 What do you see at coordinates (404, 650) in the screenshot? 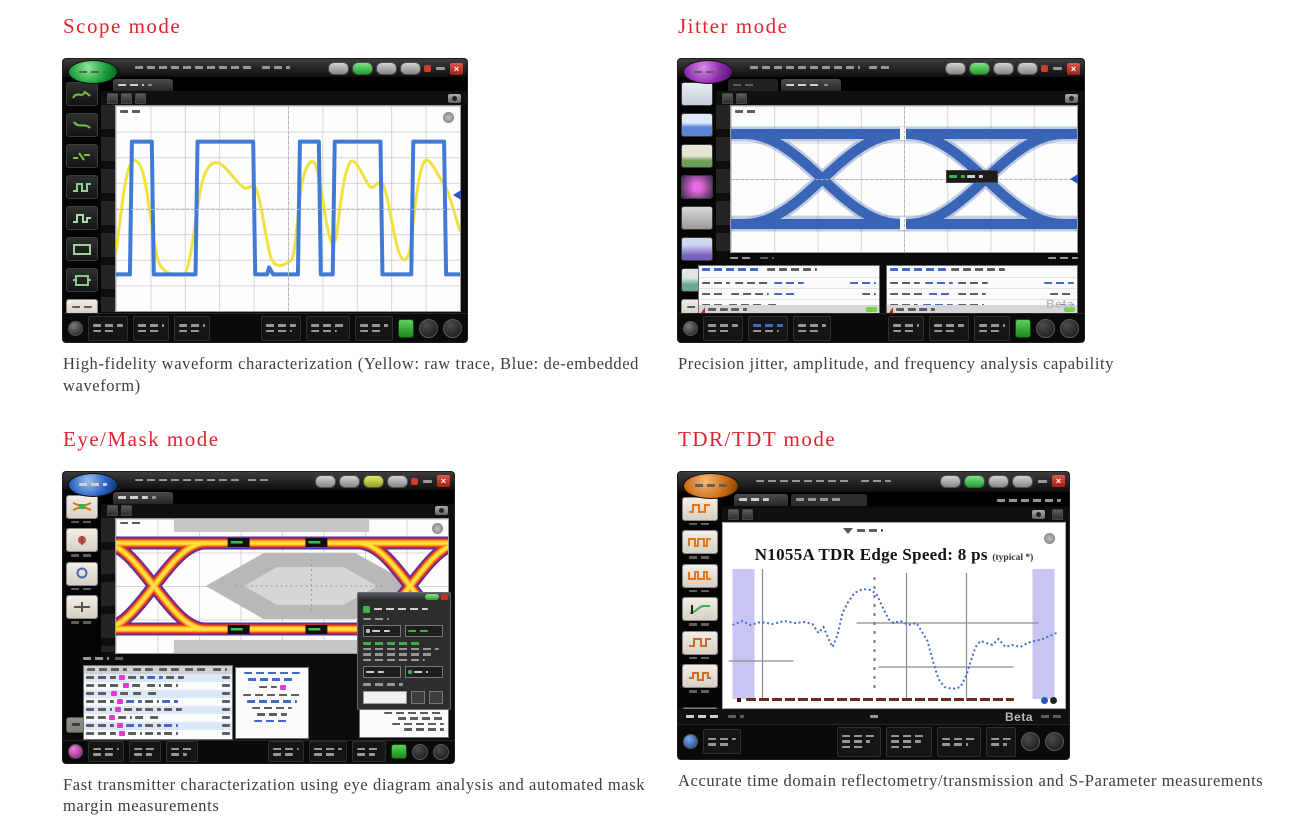
I see `mask-margin-dialog` at bounding box center [404, 650].